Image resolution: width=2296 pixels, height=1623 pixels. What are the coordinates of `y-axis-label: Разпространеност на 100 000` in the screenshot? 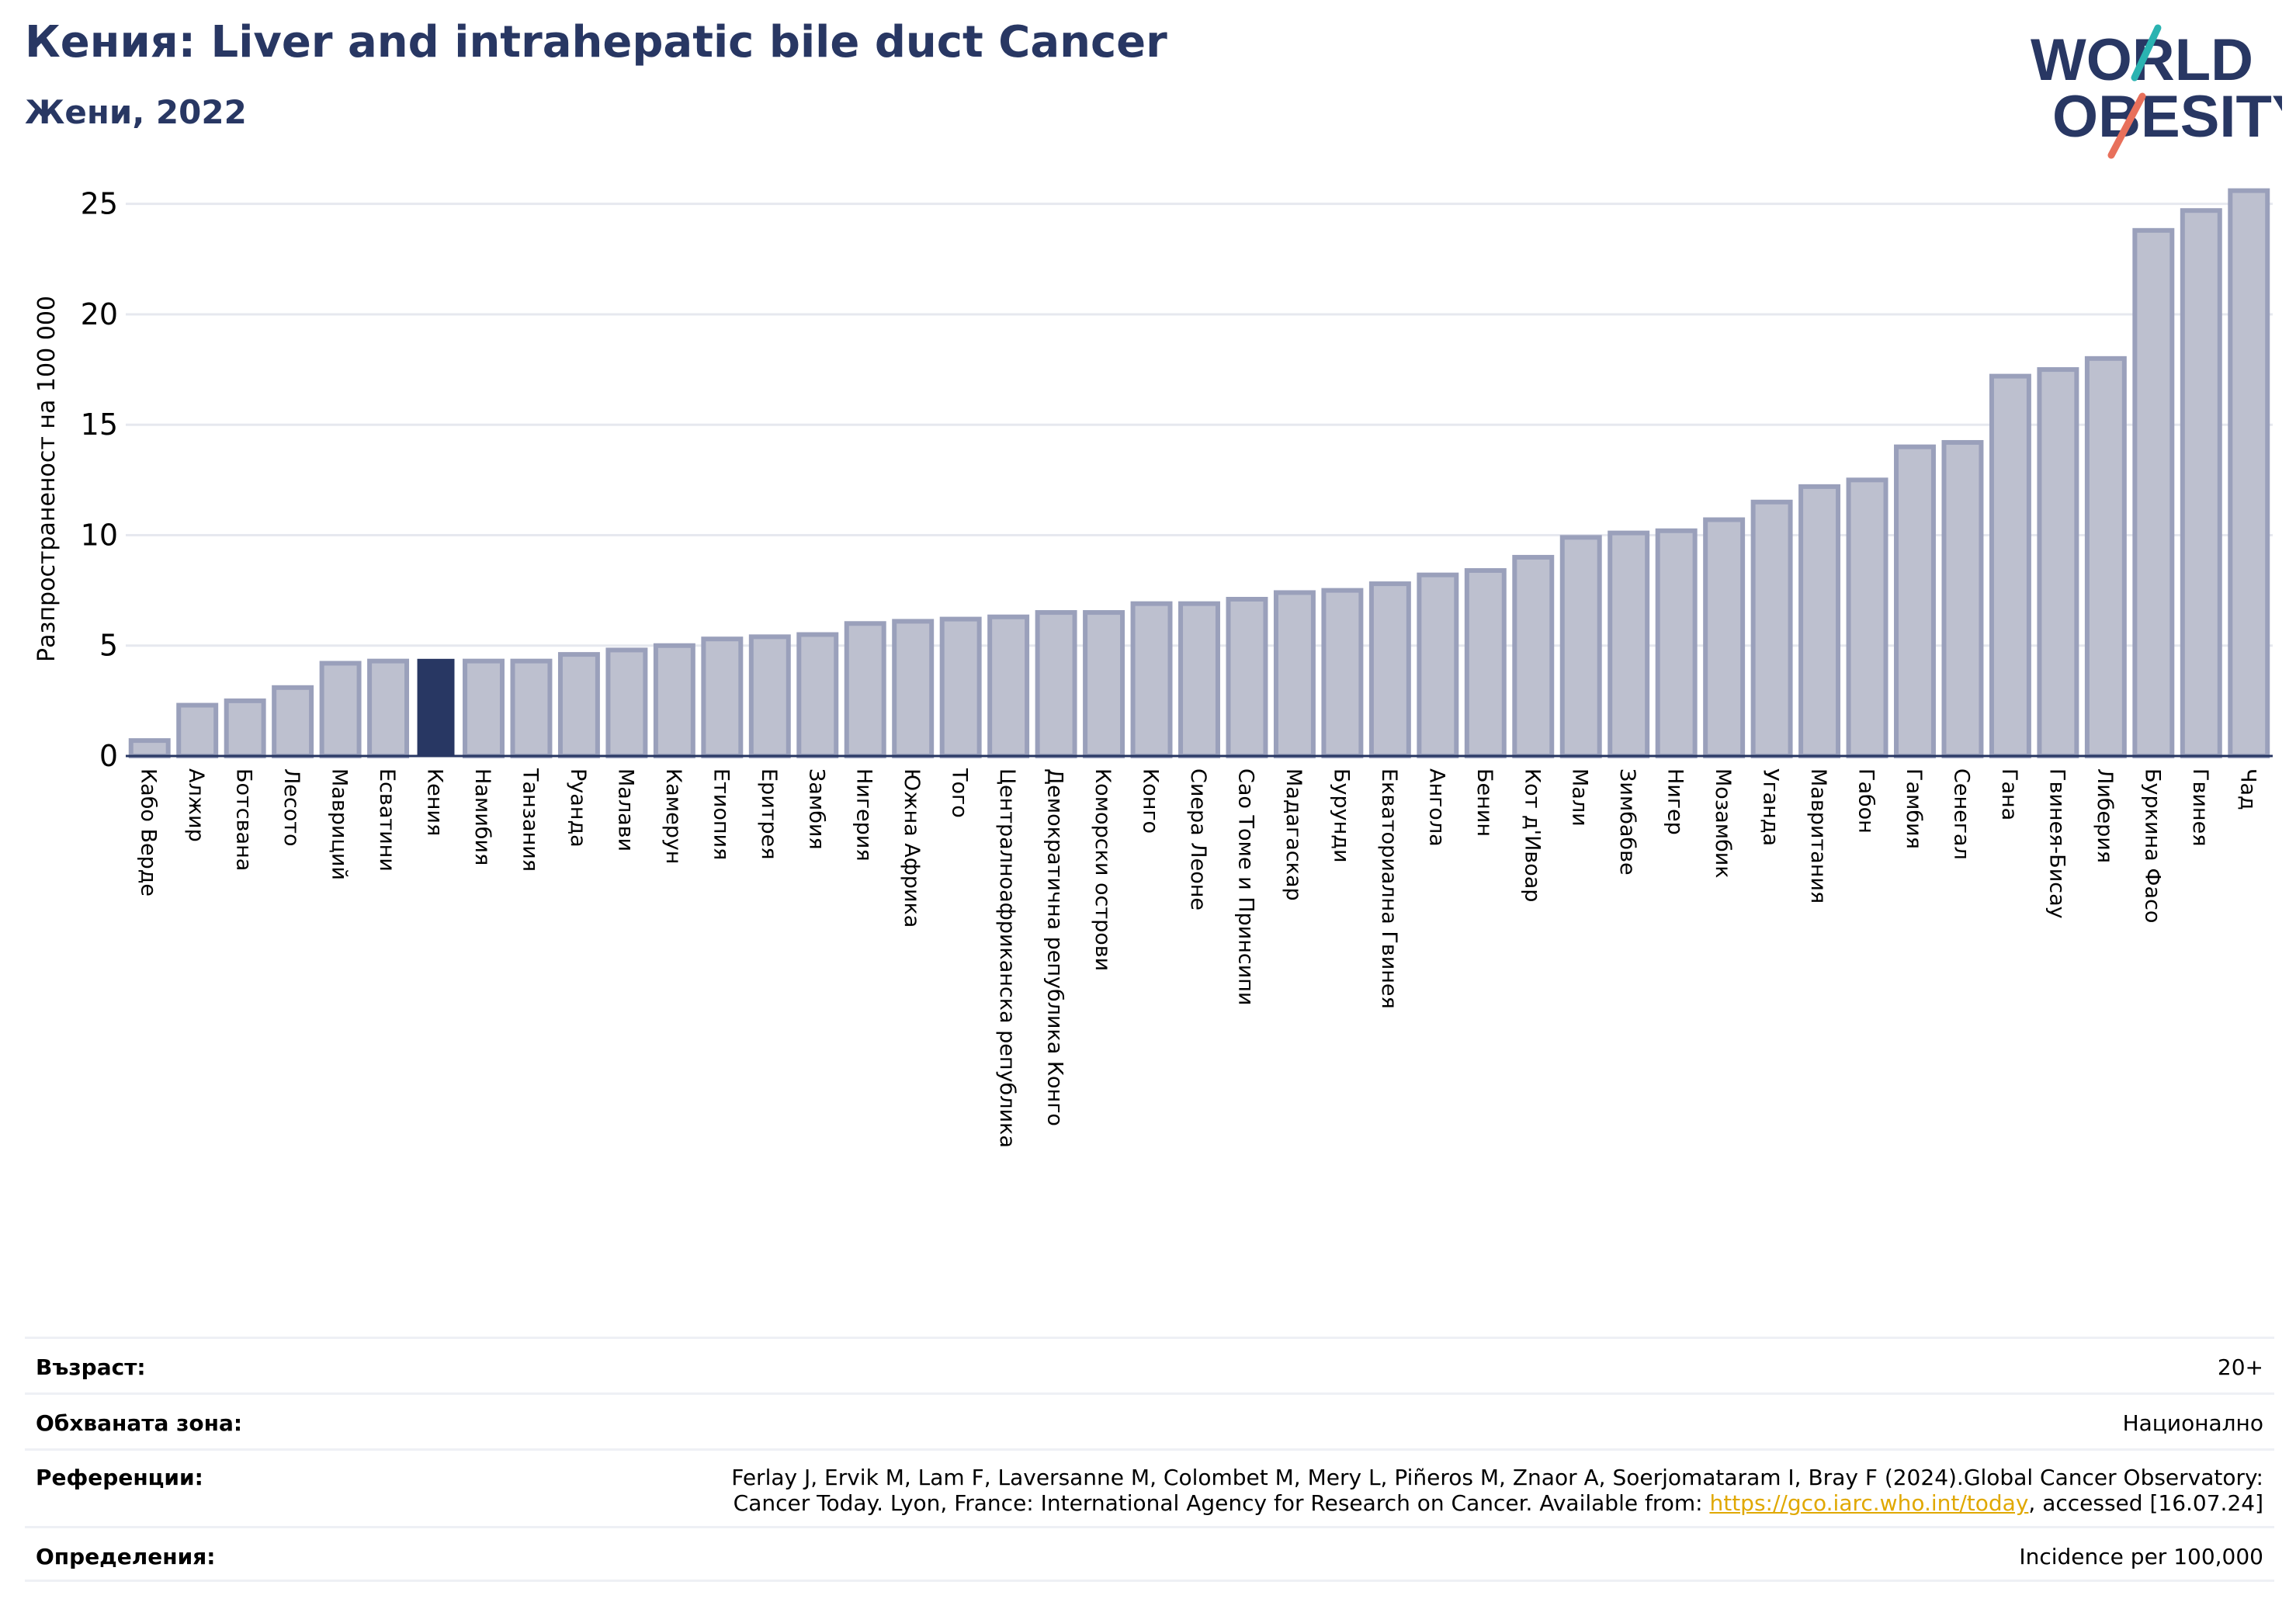 It's located at (47, 479).